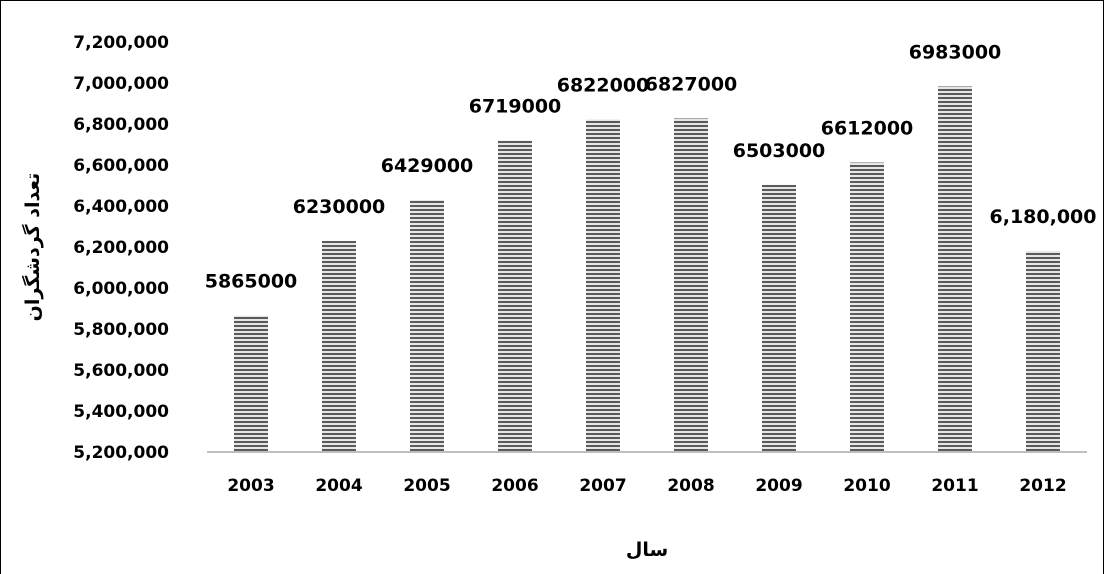 This screenshot has height=574, width=1106. What do you see at coordinates (251, 282) in the screenshot?
I see `data-label: 5865000` at bounding box center [251, 282].